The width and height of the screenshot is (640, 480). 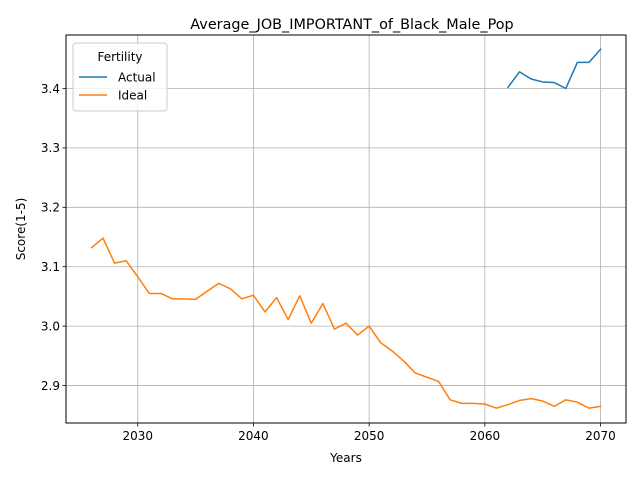 I want to click on x-tick-label: 2030, so click(x=137, y=436).